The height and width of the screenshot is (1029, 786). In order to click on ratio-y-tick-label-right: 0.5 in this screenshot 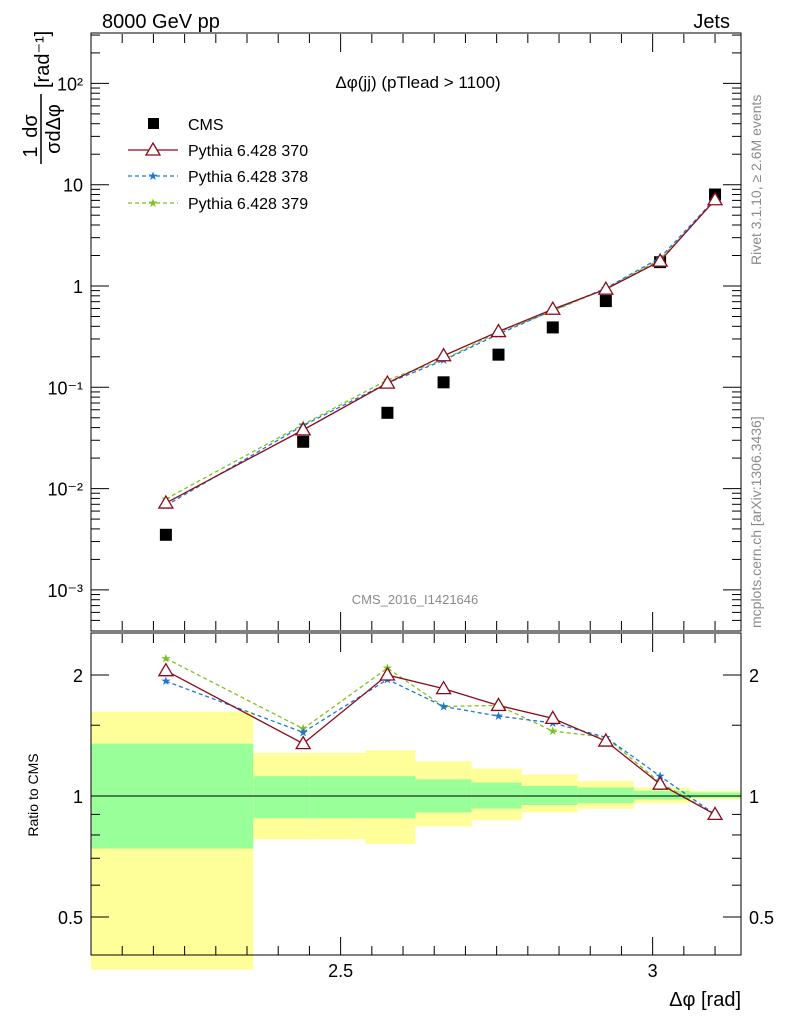, I will do `click(761, 918)`.